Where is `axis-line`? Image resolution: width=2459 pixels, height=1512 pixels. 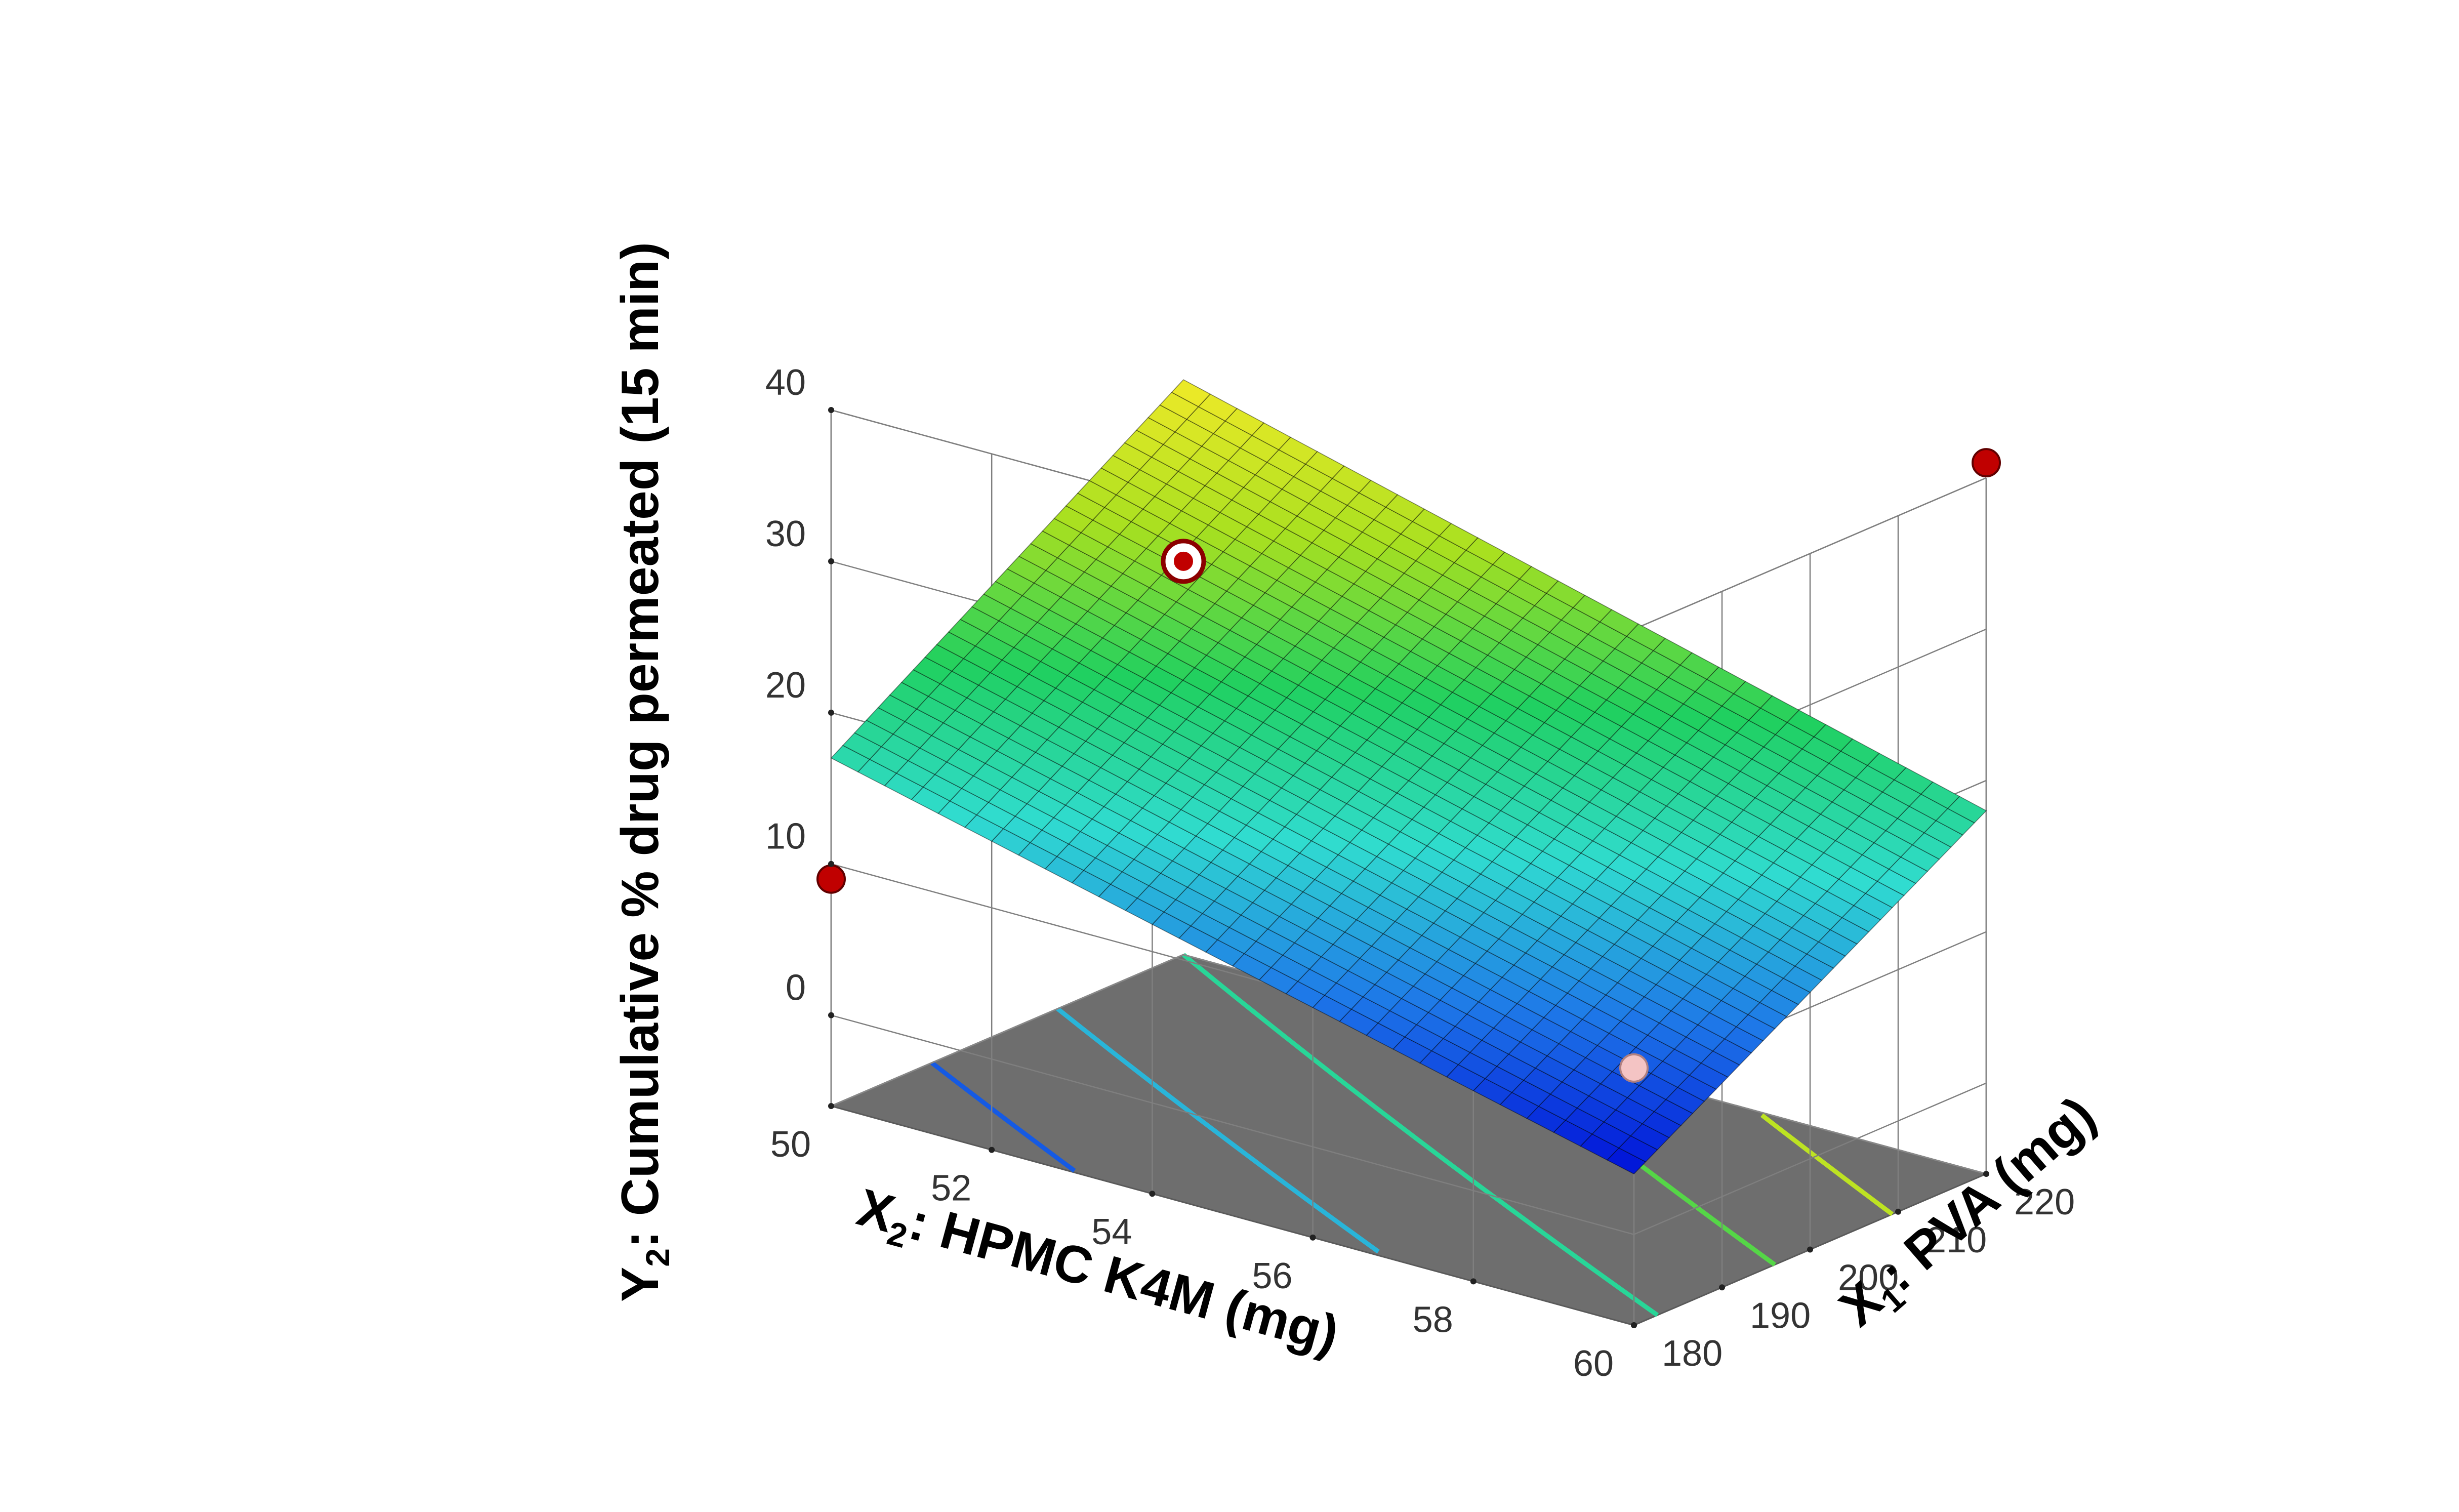
axis-line is located at coordinates (1007, 1030).